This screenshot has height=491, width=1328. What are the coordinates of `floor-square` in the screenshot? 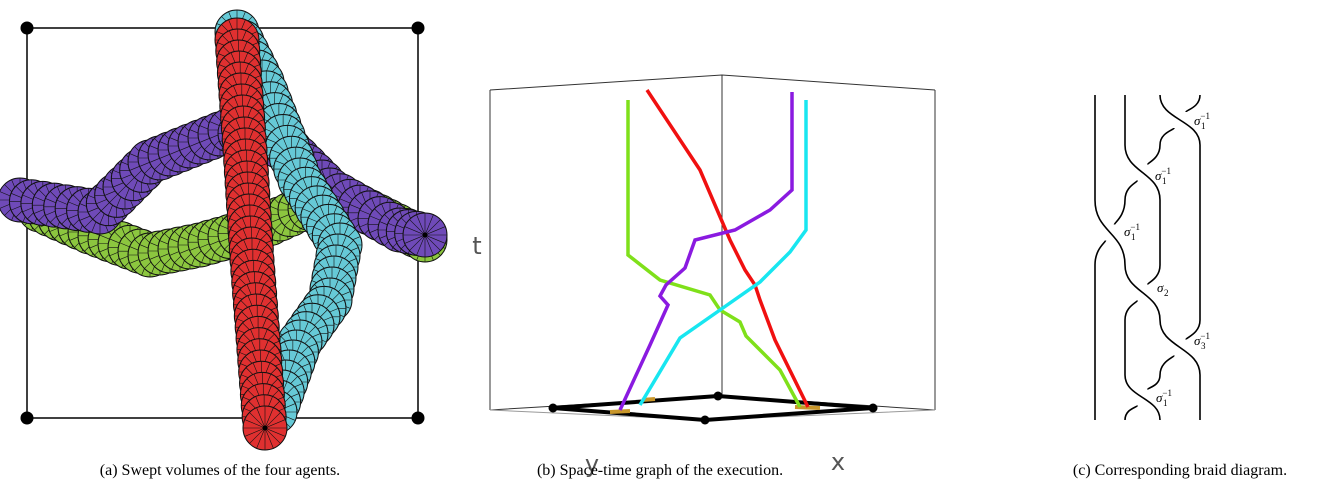 It's located at (713, 408).